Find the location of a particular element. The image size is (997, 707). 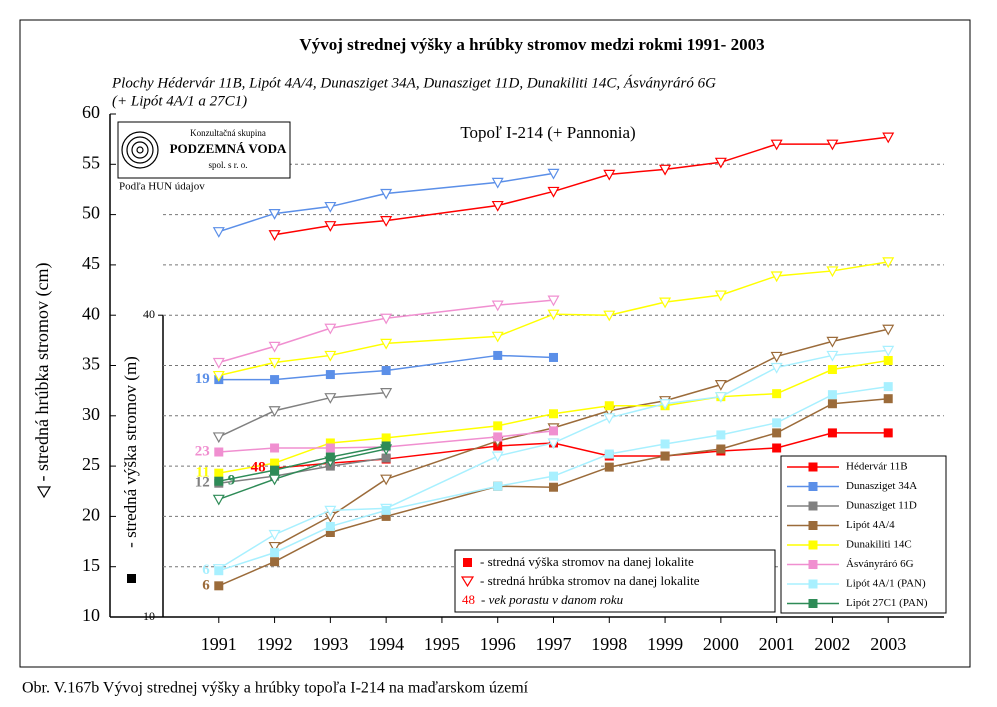

x-tick-label: 1999 is located at coordinates (665, 644).